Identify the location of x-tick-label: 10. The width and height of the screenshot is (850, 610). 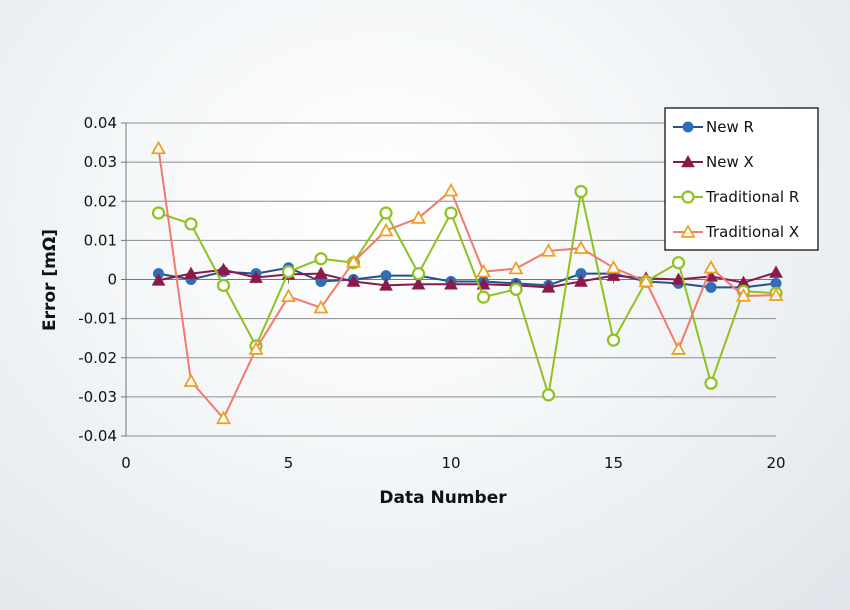
(450, 463).